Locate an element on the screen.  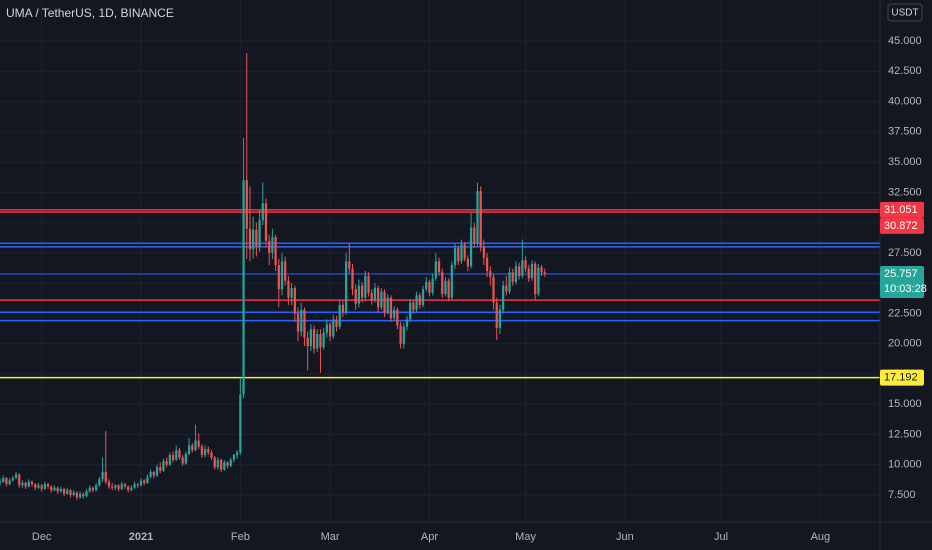
x-tick-label: Feb is located at coordinates (240, 537).